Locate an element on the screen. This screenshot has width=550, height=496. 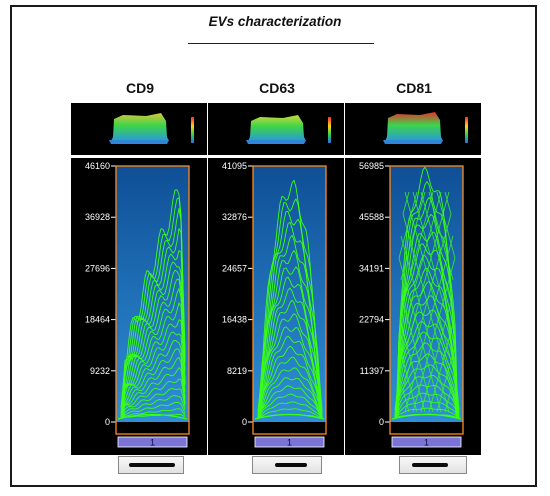
lane-profile-svg: 46160 36928 27696 18464 9232 0 1 is located at coordinates (137, 304).